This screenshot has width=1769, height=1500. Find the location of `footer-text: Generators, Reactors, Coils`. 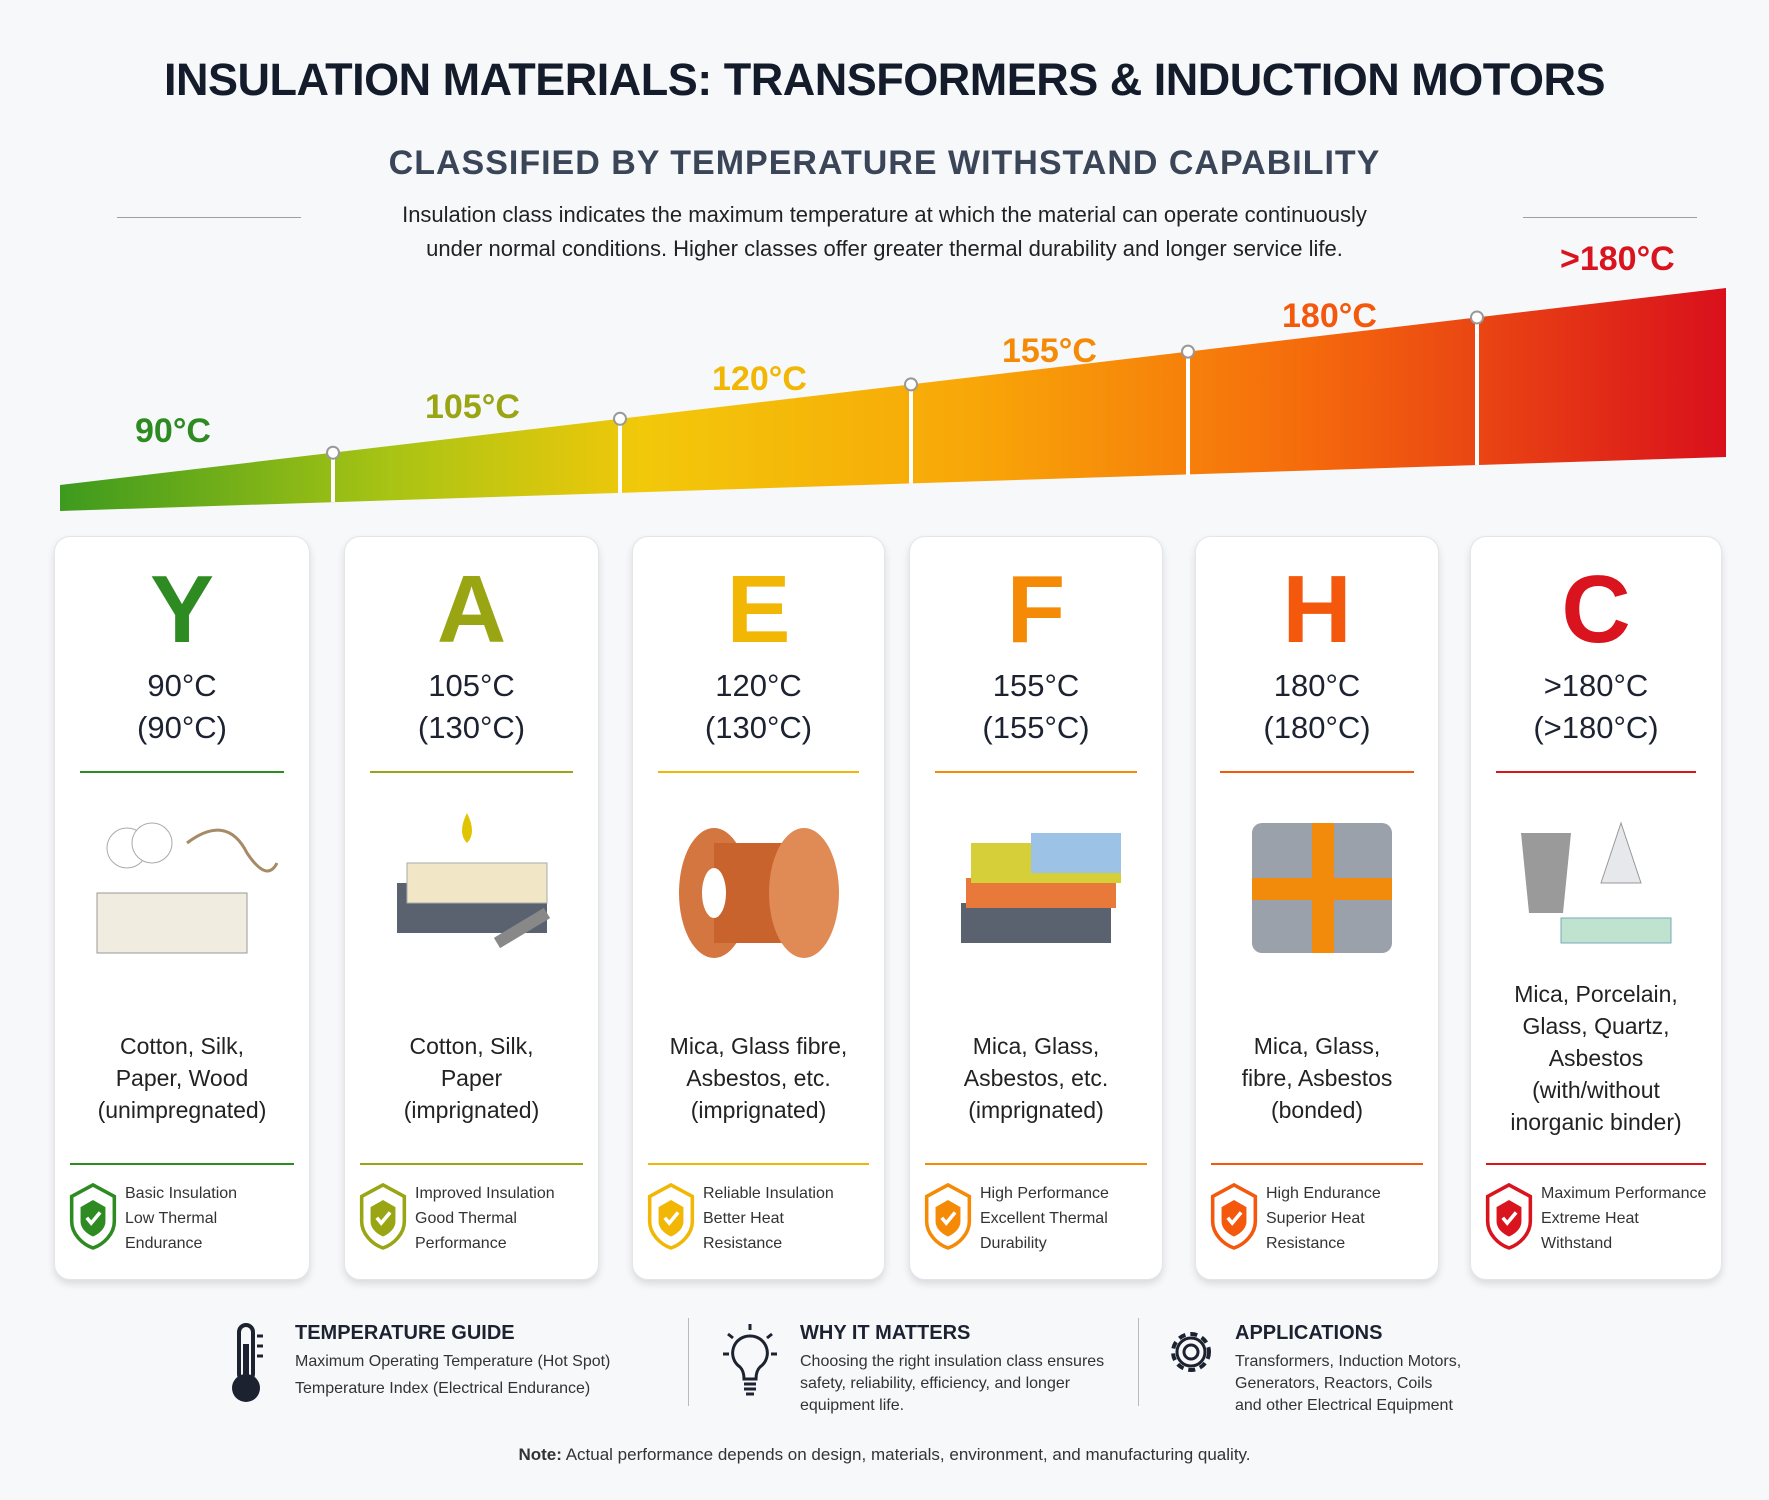

footer-text: Generators, Reactors, Coils is located at coordinates (1334, 1383).